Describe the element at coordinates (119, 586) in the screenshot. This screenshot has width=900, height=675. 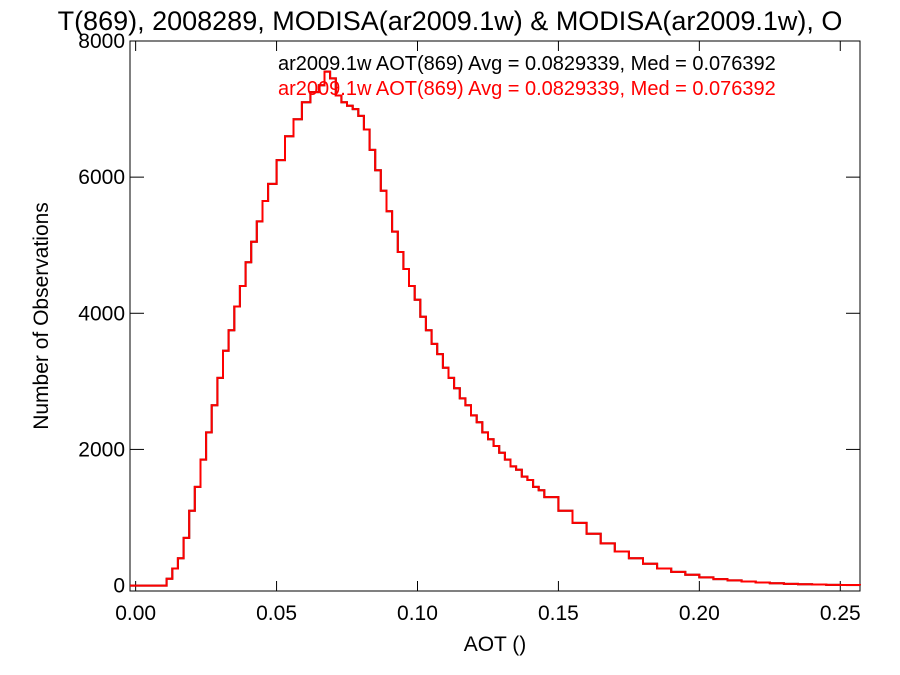
I see `y-tick-label: 0` at that location.